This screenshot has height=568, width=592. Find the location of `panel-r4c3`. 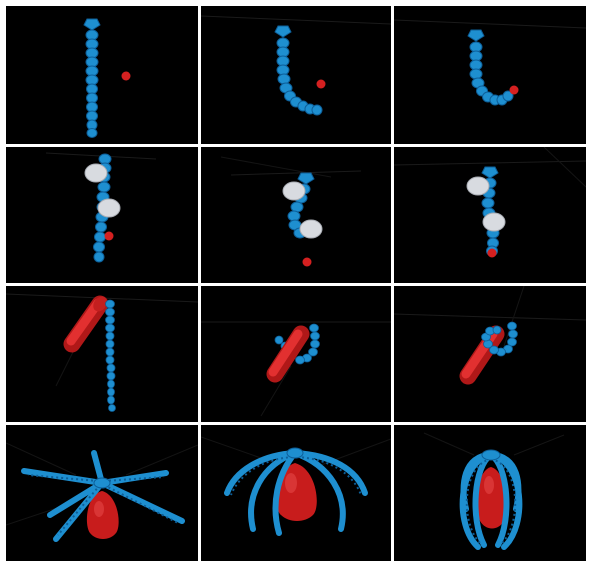

panel-r4c3 is located at coordinates (490, 493).